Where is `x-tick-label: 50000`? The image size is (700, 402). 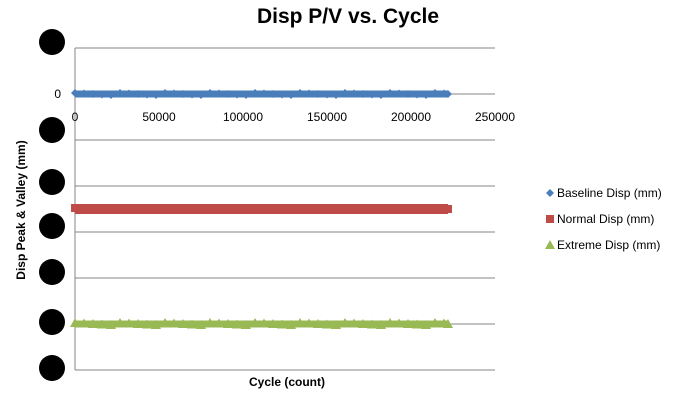 x-tick-label: 50000 is located at coordinates (159, 117).